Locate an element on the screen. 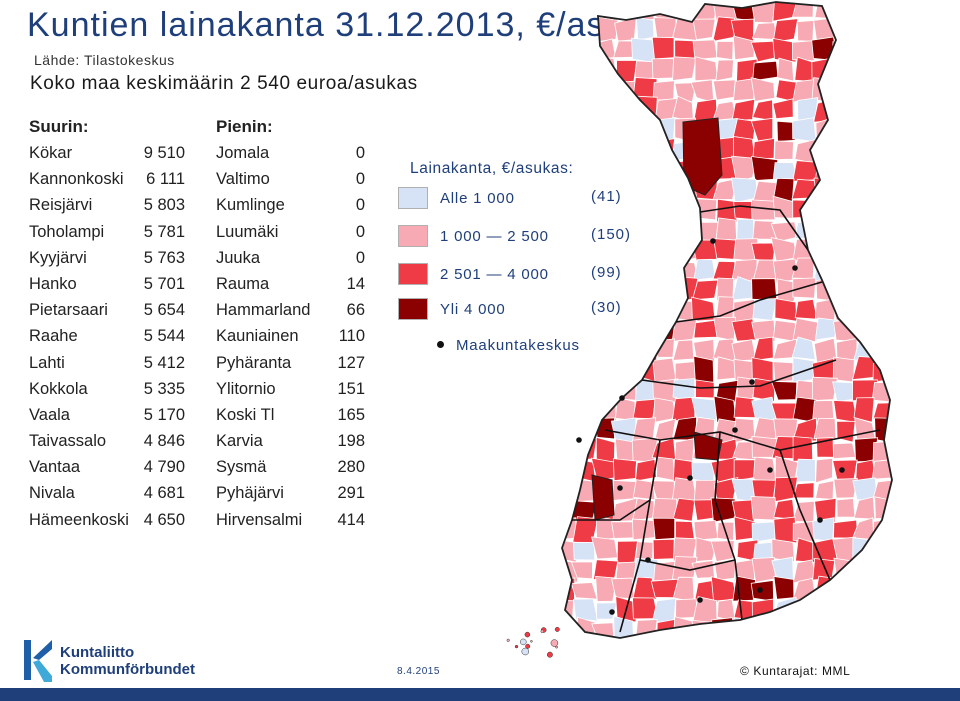 Image resolution: width=960 pixels, height=701 pixels. largest-municipality-name: Kökar is located at coordinates (51, 153).